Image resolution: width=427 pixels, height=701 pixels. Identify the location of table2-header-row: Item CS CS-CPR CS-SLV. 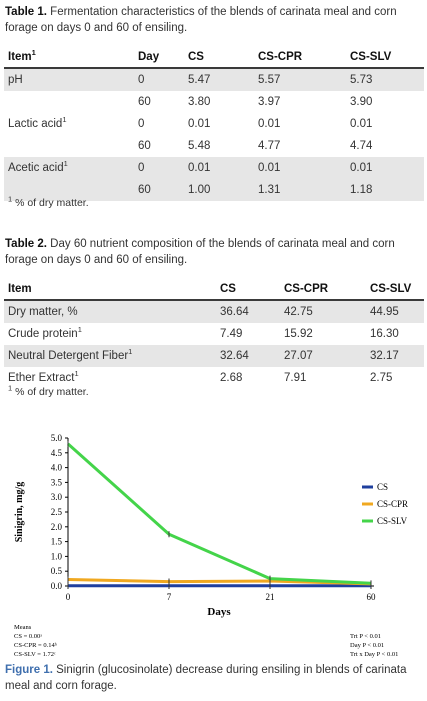
(214, 289).